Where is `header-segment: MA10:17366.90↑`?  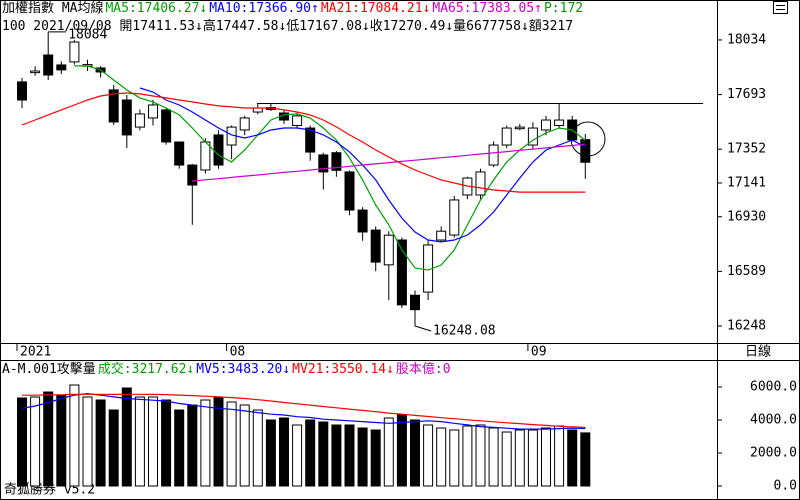 header-segment: MA10:17366.90↑ is located at coordinates (264, 8).